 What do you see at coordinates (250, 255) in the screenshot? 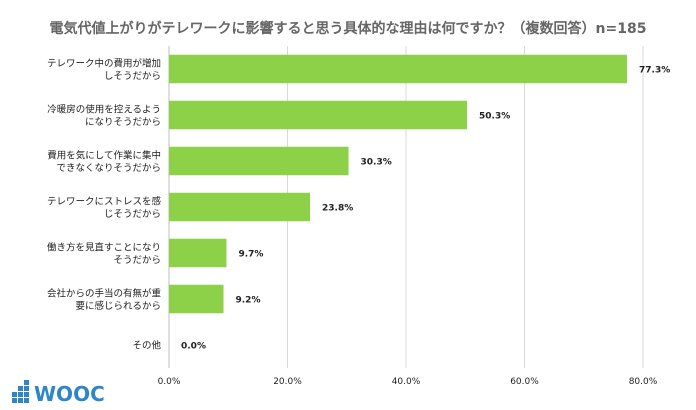
I see `value-label: 9.7%` at bounding box center [250, 255].